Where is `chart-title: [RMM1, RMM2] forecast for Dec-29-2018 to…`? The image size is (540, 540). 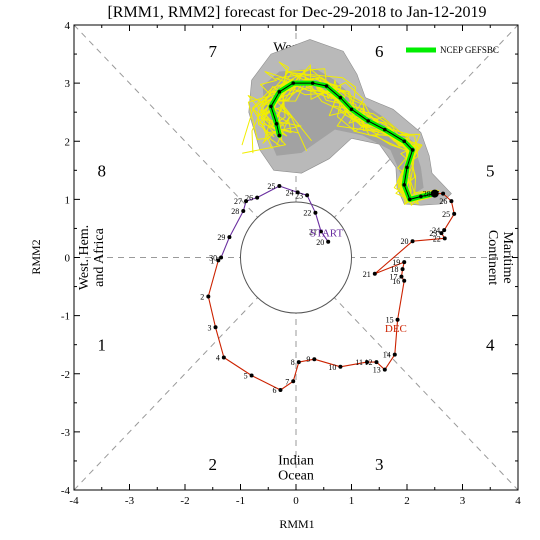
chart-title: [RMM1, RMM2] forecast for Dec-29-2018 to… is located at coordinates (296, 12).